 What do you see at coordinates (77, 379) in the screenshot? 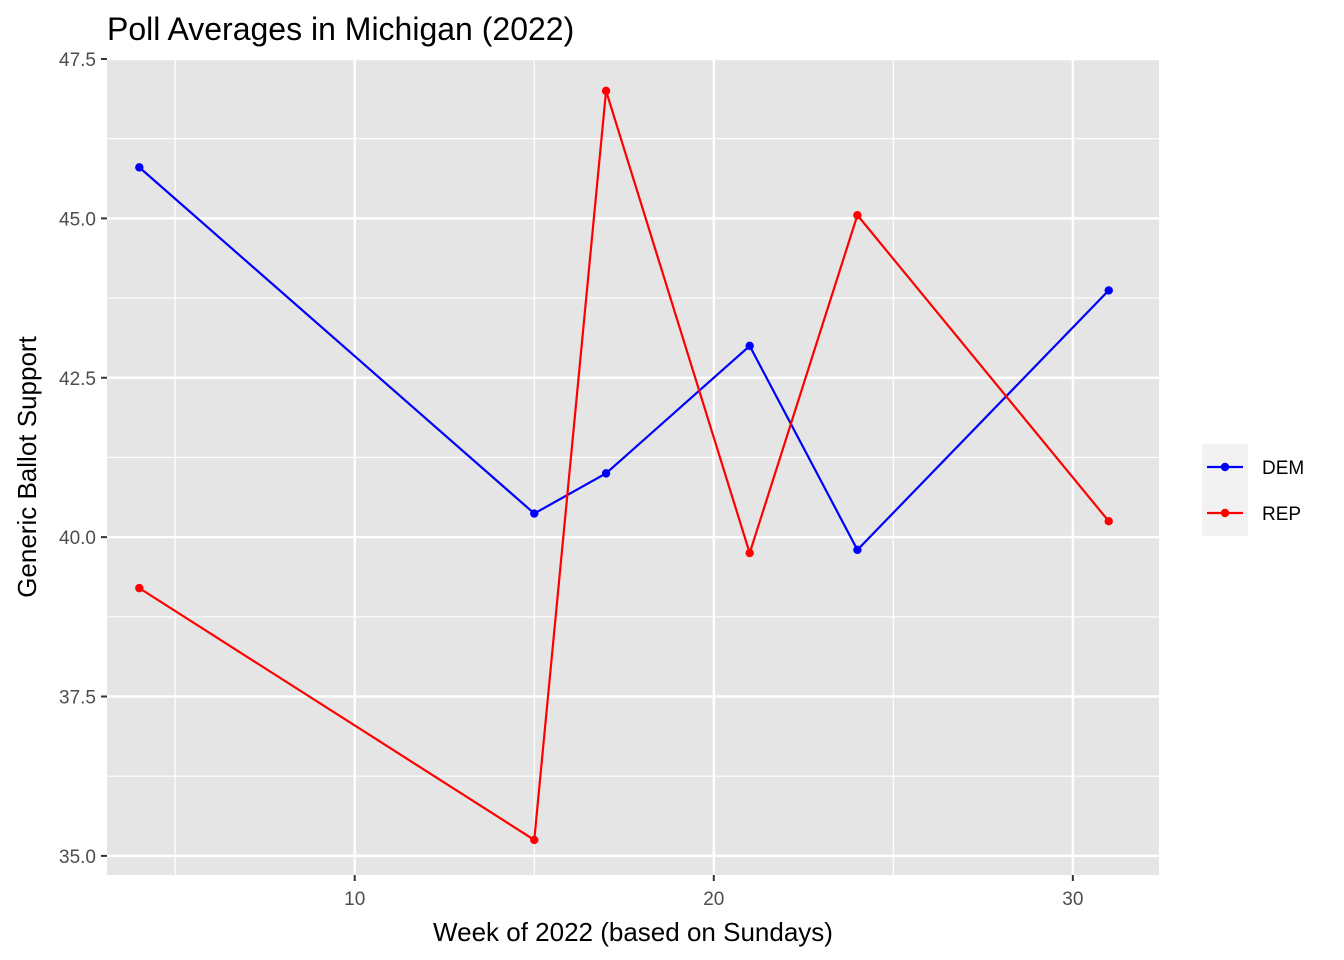
I see `y-tick-label: 42.5` at bounding box center [77, 379].